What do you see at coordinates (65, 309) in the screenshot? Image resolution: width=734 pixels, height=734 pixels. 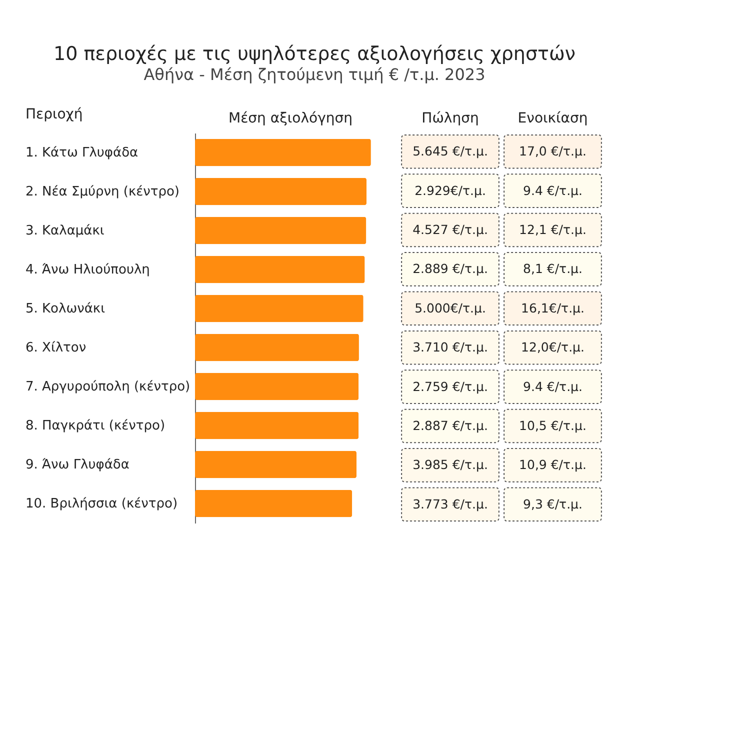 I see `y-tick-label: 5. Κολωνάκι` at bounding box center [65, 309].